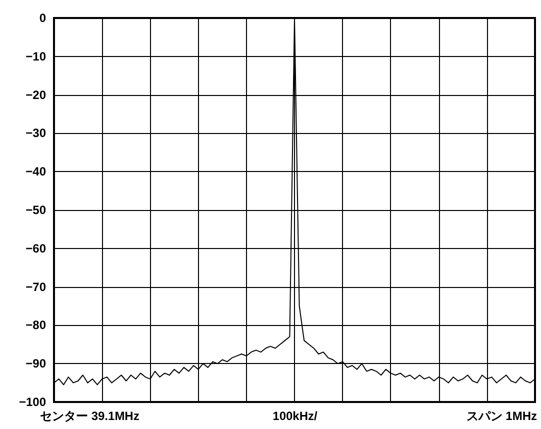  What do you see at coordinates (295, 416) in the screenshot?
I see `text: 100kHz/` at bounding box center [295, 416].